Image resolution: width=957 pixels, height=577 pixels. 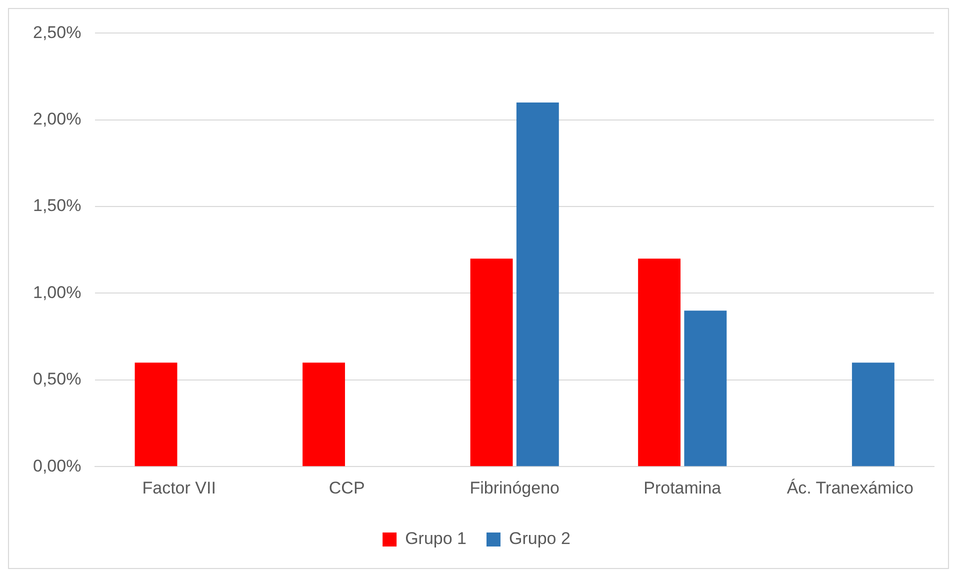 What do you see at coordinates (850, 488) in the screenshot?
I see `x-tick-label: Ác. Tranexámico` at bounding box center [850, 488].